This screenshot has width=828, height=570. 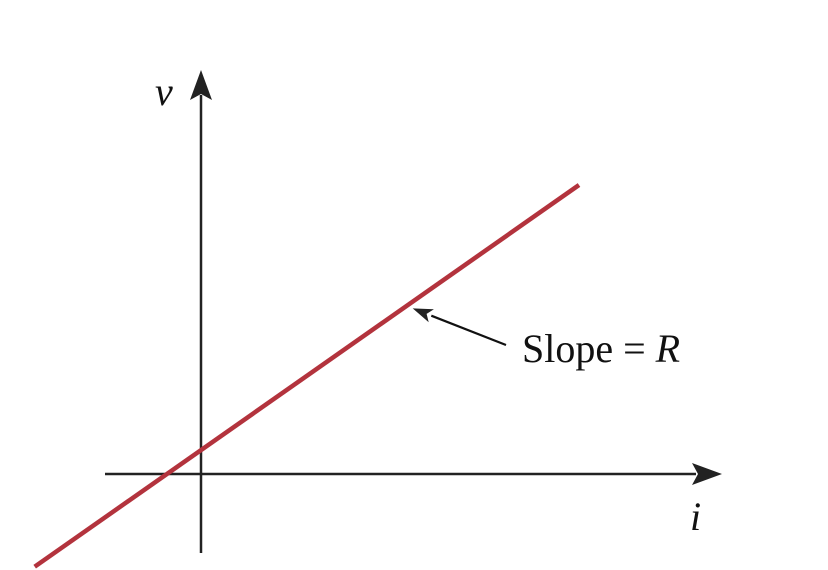 I want to click on slope-annotation-arrowhead, so click(x=423, y=315).